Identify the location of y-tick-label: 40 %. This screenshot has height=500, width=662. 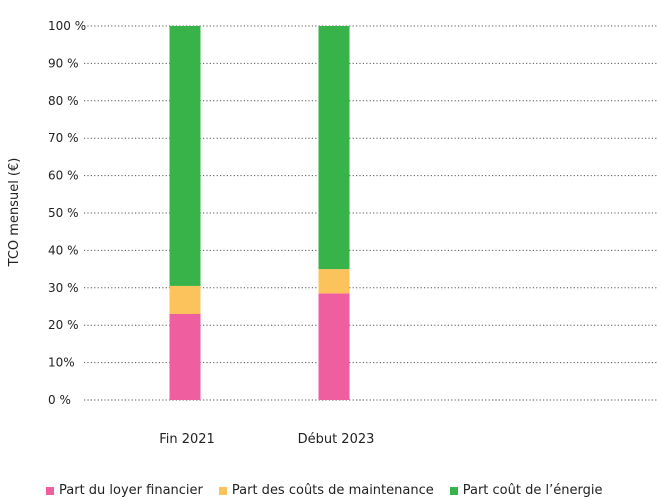
(63, 250).